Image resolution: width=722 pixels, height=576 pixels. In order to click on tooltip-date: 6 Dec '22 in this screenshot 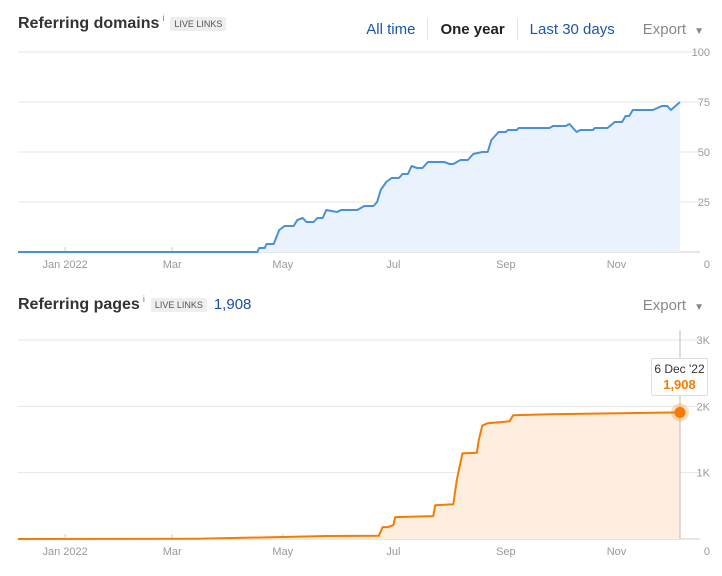, I will do `click(679, 369)`.